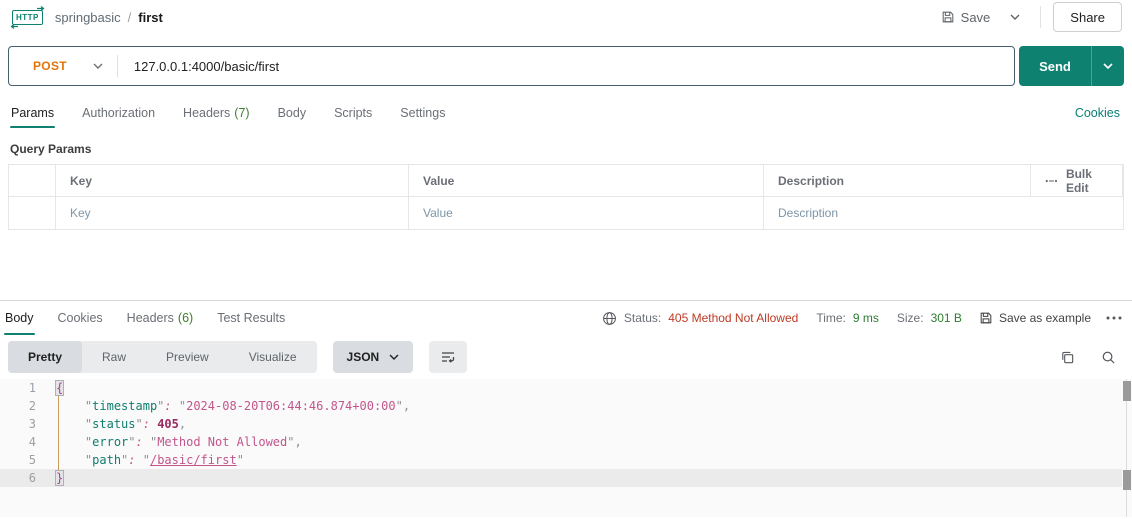 This screenshot has height=519, width=1132. I want to click on tab-scripts: Scripts, so click(353, 113).